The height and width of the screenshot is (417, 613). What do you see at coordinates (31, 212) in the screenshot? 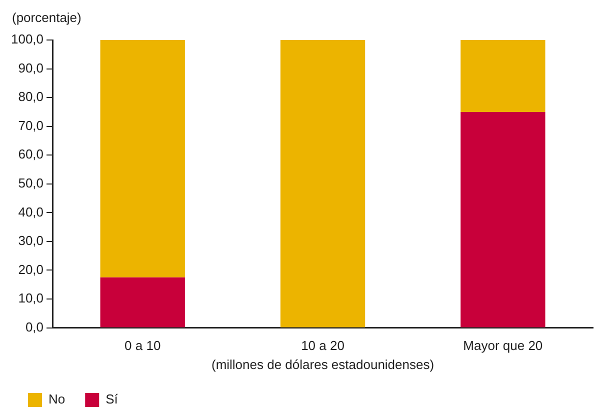
I see `y-tick-label: 40,0` at bounding box center [31, 212].